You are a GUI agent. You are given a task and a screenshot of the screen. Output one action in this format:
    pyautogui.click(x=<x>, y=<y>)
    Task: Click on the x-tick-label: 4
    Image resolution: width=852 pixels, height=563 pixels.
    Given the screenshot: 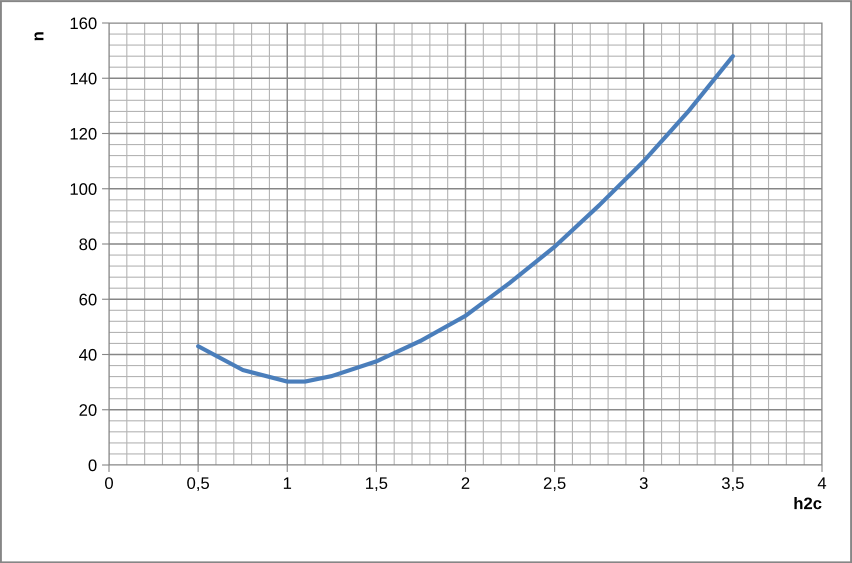 What is the action you would take?
    pyautogui.click(x=822, y=483)
    